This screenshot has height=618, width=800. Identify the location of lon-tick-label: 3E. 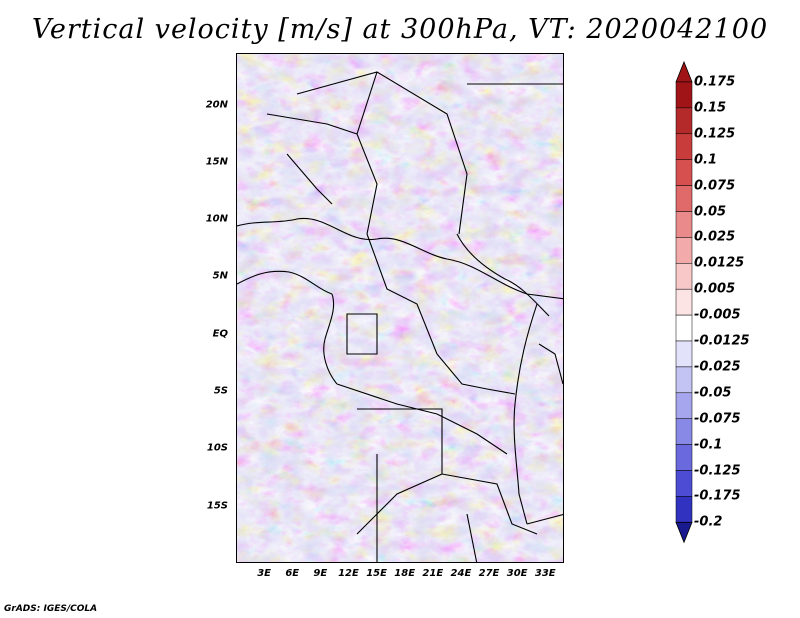
(264, 573).